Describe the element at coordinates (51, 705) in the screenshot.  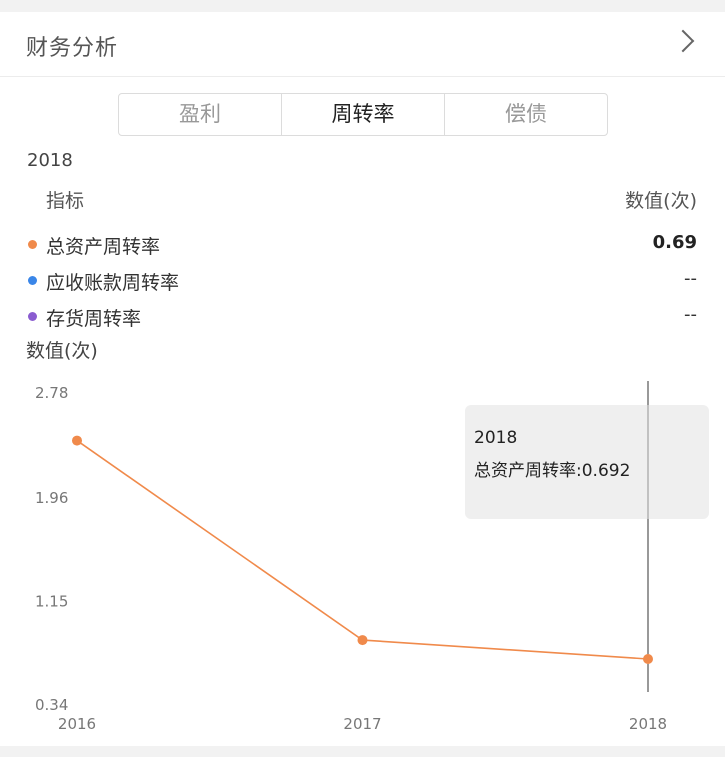
I see `y-tick-label: 0.34` at that location.